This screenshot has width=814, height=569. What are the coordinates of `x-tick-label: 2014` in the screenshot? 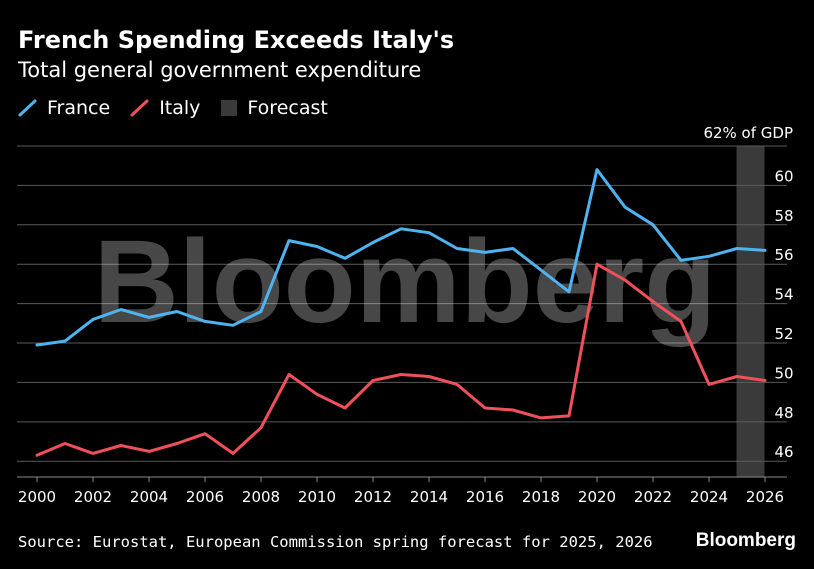 It's located at (429, 497).